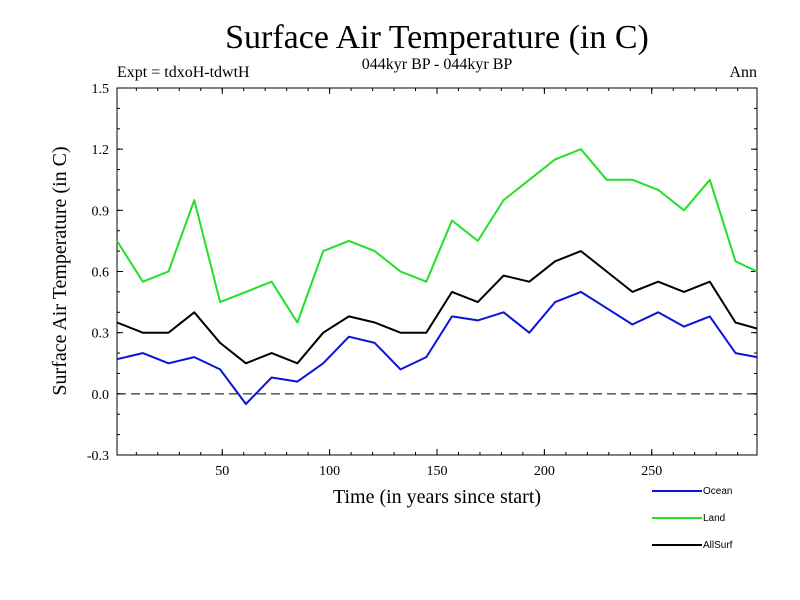 Image resolution: width=800 pixels, height=600 pixels. Describe the element at coordinates (101, 150) in the screenshot. I see `y-tick-label: 1.2` at that location.